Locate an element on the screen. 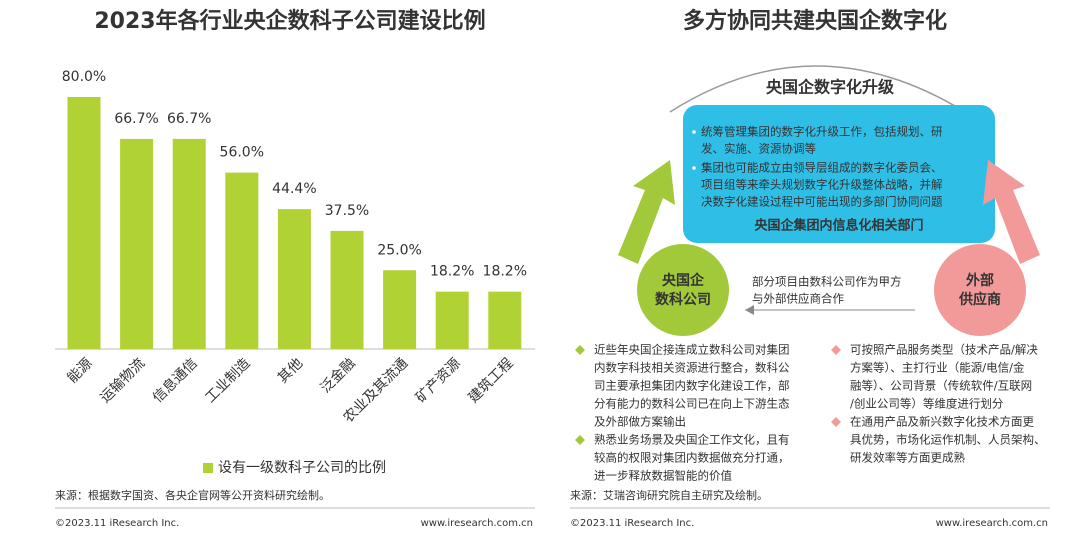  arc is located at coordinates (817, 89).